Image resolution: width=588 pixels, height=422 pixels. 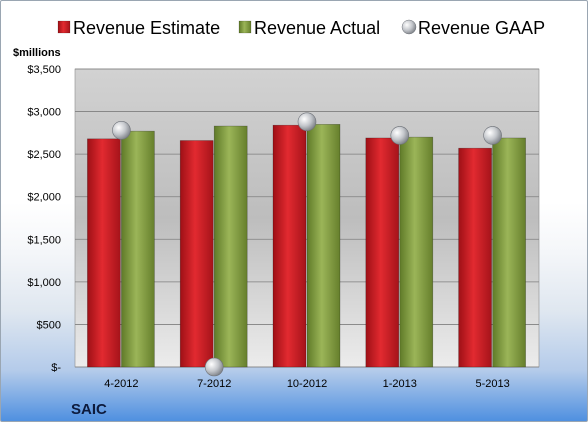 What do you see at coordinates (481, 28) in the screenshot?
I see `legend-label: Revenue GAAP` at bounding box center [481, 28].